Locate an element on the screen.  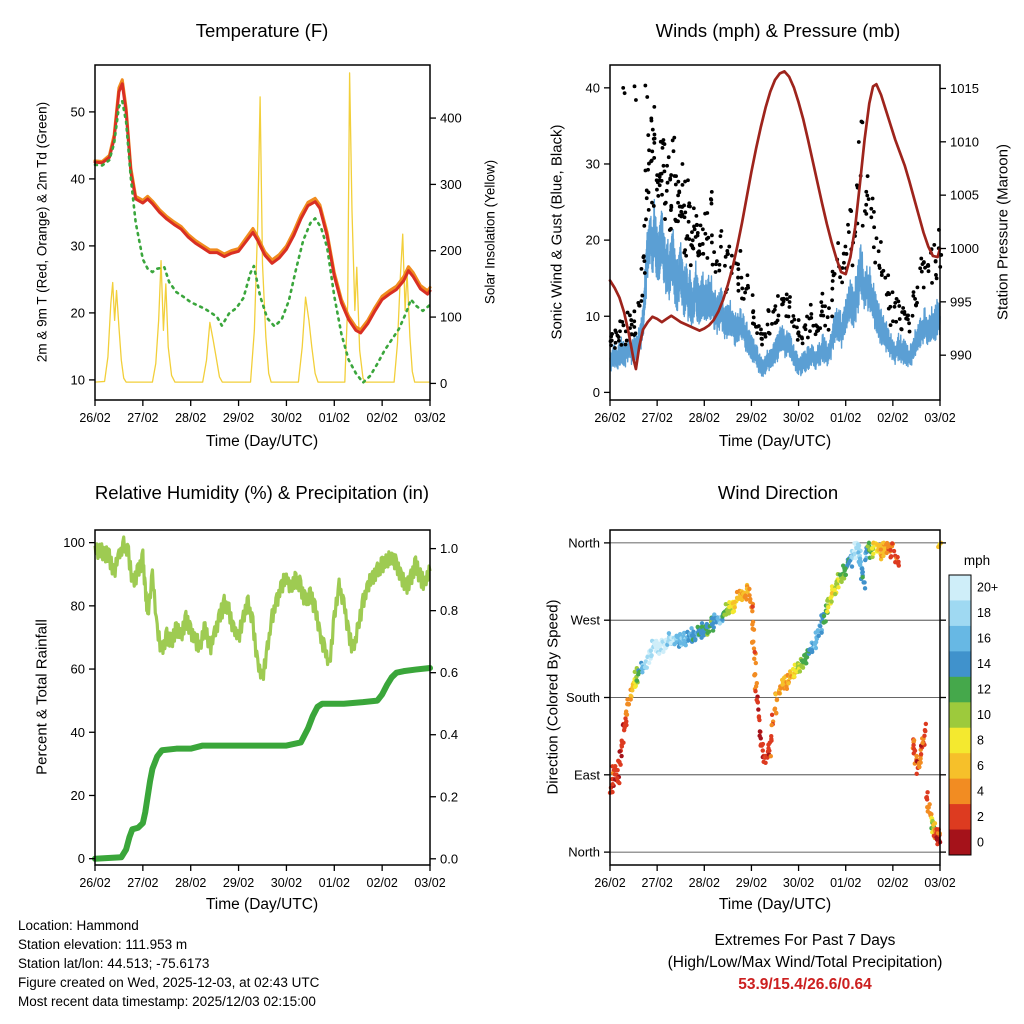
winds-left-axis-label: Sonic Wind & Gust (Blue, Black) is located at coordinates (557, 232).